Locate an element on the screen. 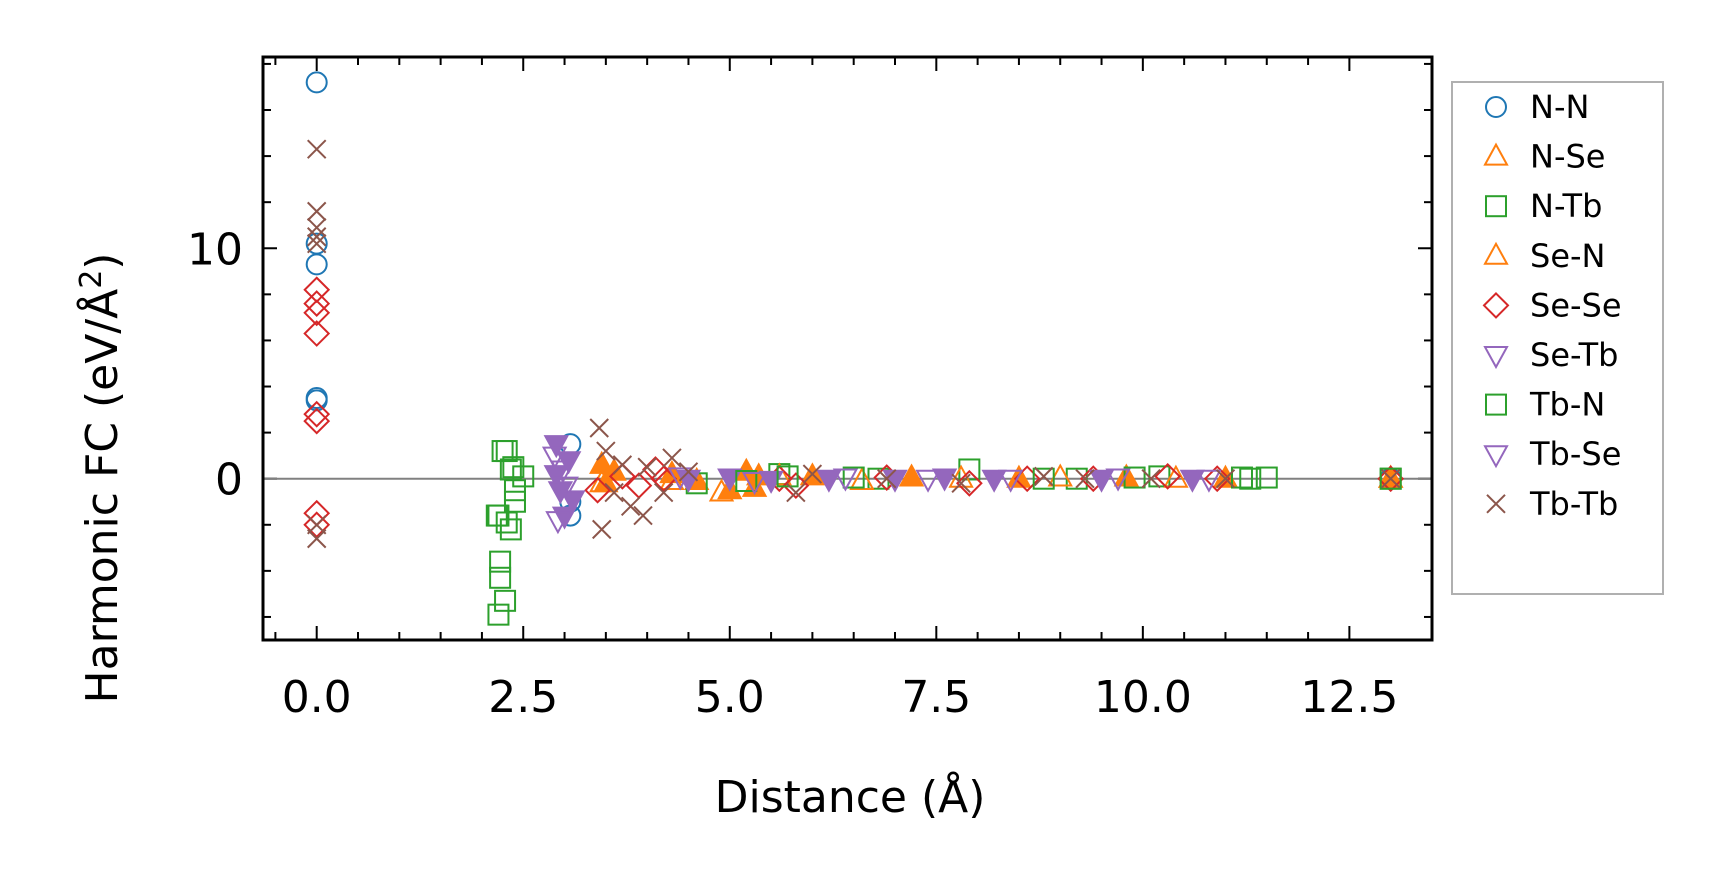  point-N-N is located at coordinates (316, 82).